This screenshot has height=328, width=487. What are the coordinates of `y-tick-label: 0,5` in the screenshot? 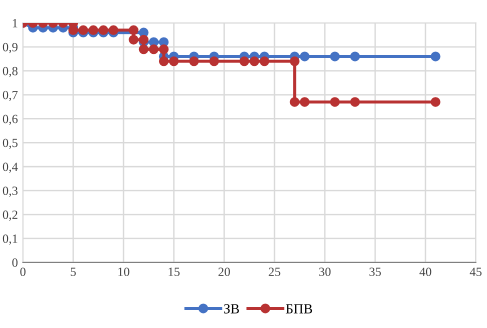 It's located at (10, 143).